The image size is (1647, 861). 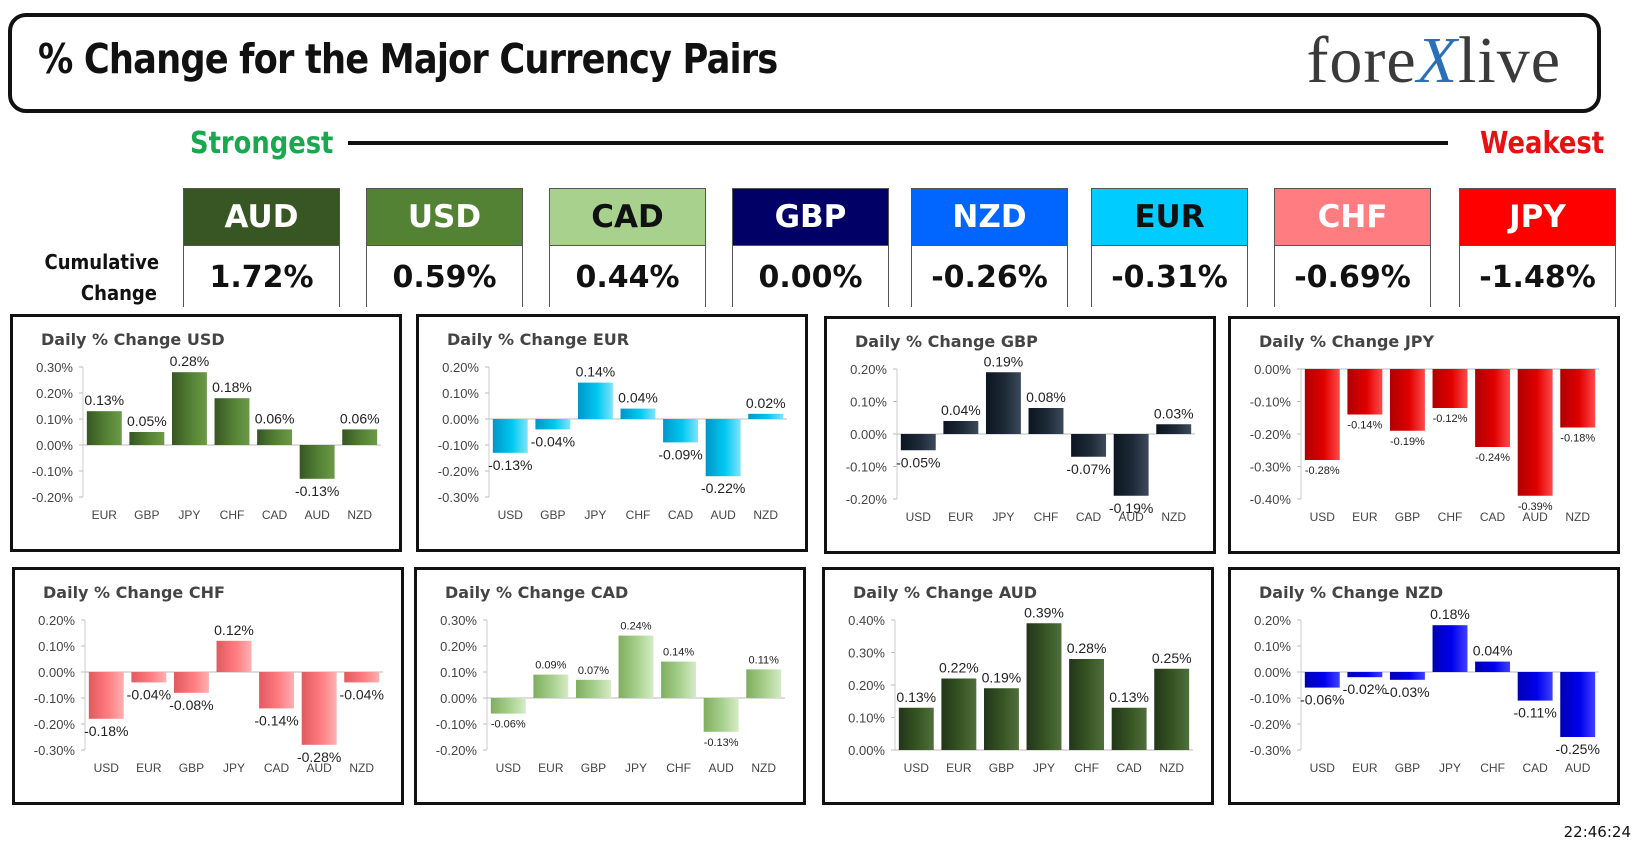 What do you see at coordinates (1433, 61) in the screenshot?
I see `forexlive-logo: foreXlive` at bounding box center [1433, 61].